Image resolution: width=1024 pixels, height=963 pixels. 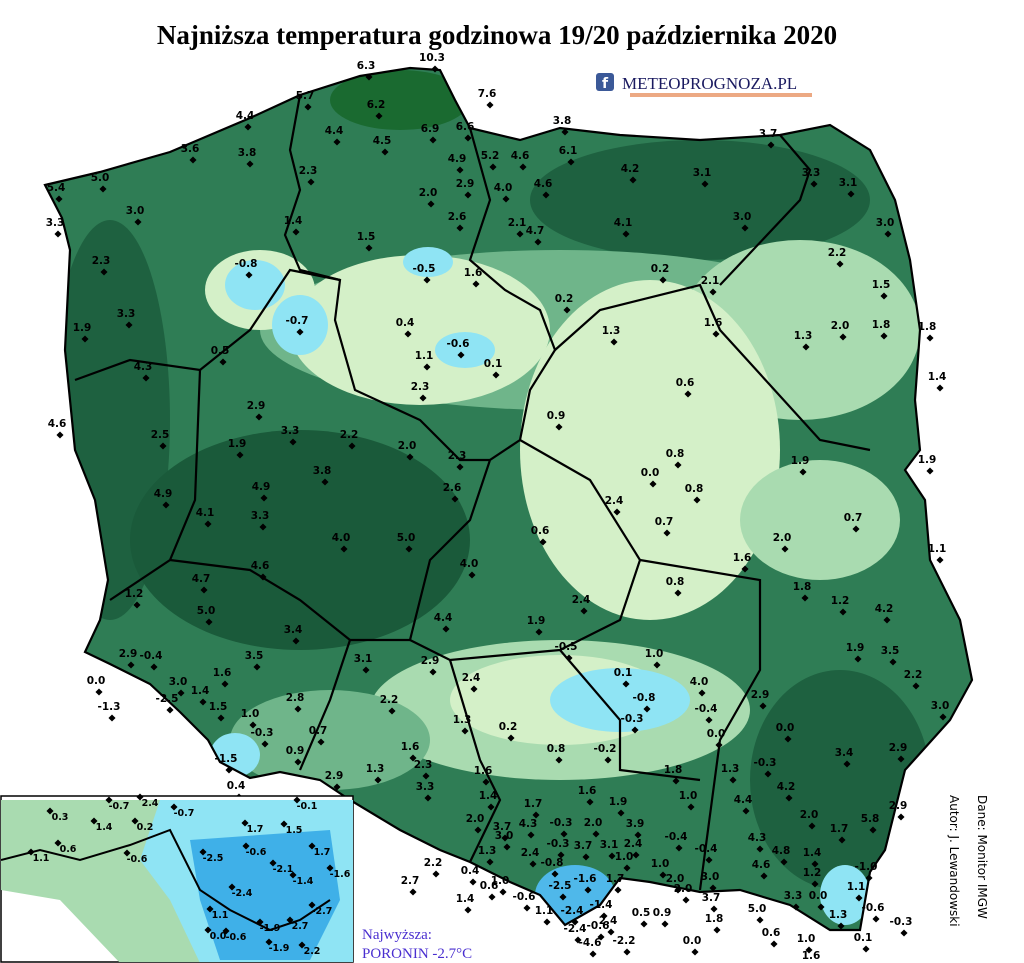 What do you see at coordinates (881, 285) in the screenshot?
I see `station-temp: 1.5` at bounding box center [881, 285].